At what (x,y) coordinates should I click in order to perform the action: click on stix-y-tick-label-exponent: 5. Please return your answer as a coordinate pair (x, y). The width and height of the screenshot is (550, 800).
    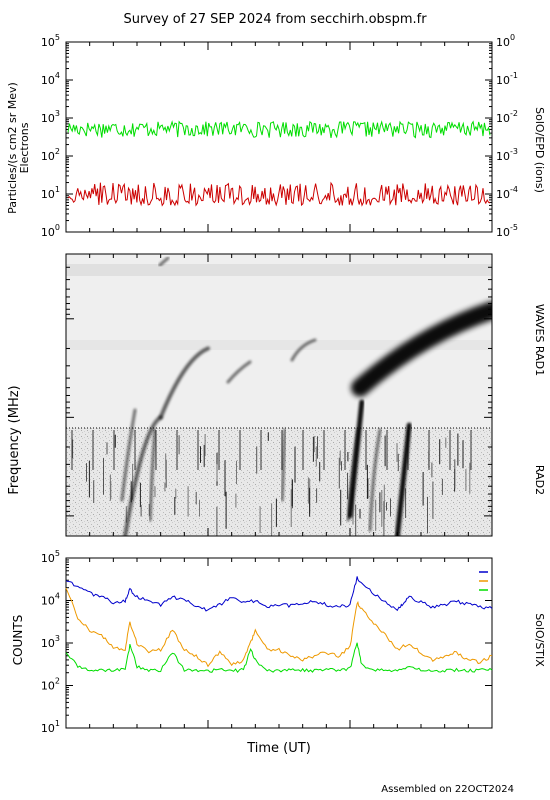
    Looking at the image, I should click on (57, 553).